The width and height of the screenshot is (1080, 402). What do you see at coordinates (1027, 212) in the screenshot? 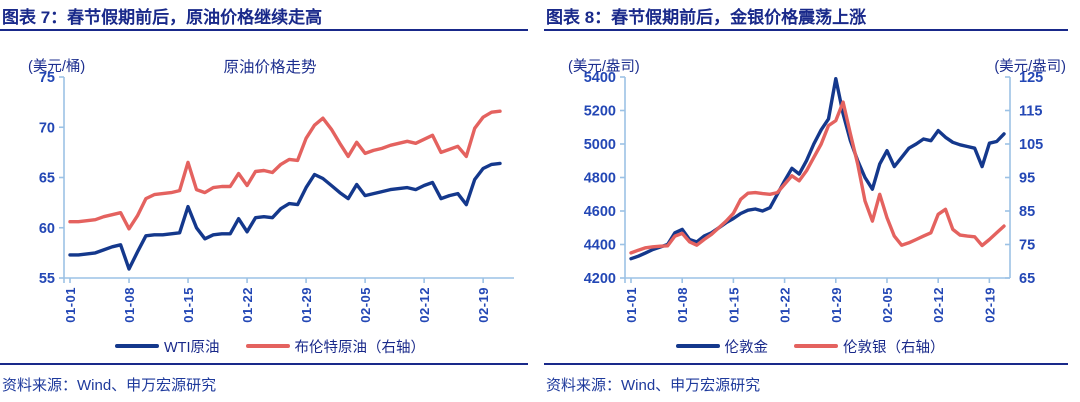
I see `svg-text: 85` at bounding box center [1027, 212].